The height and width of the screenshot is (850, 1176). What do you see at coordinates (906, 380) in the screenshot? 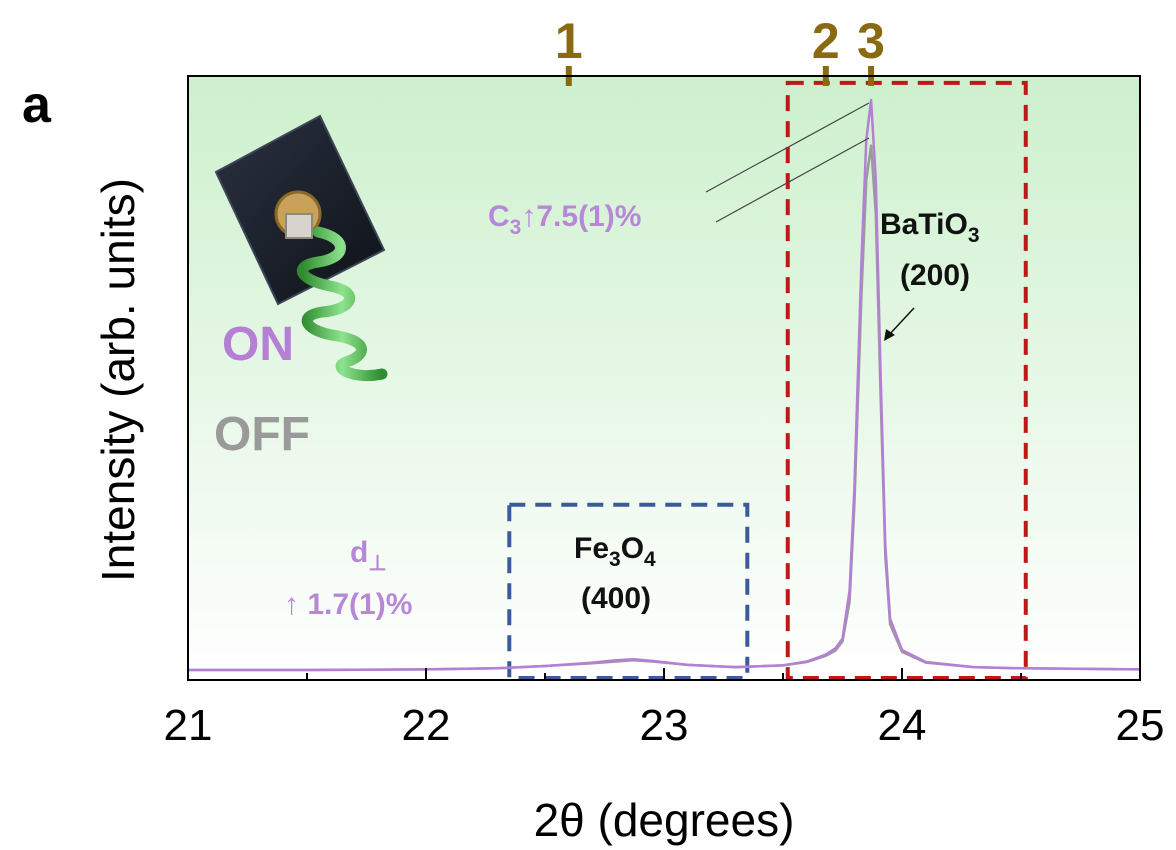
I see `box-batio3` at bounding box center [906, 380].